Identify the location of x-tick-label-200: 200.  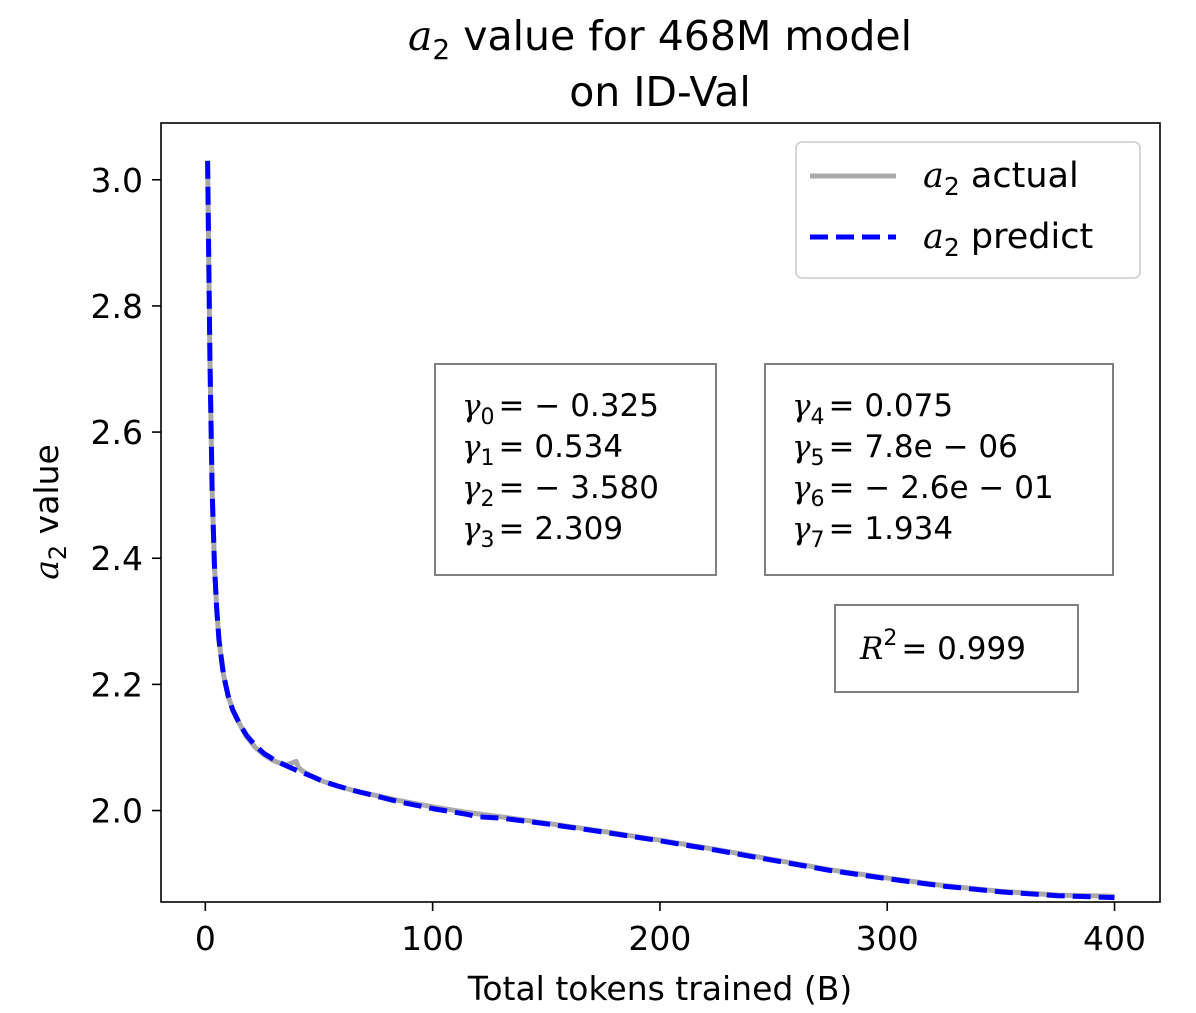
(659, 938).